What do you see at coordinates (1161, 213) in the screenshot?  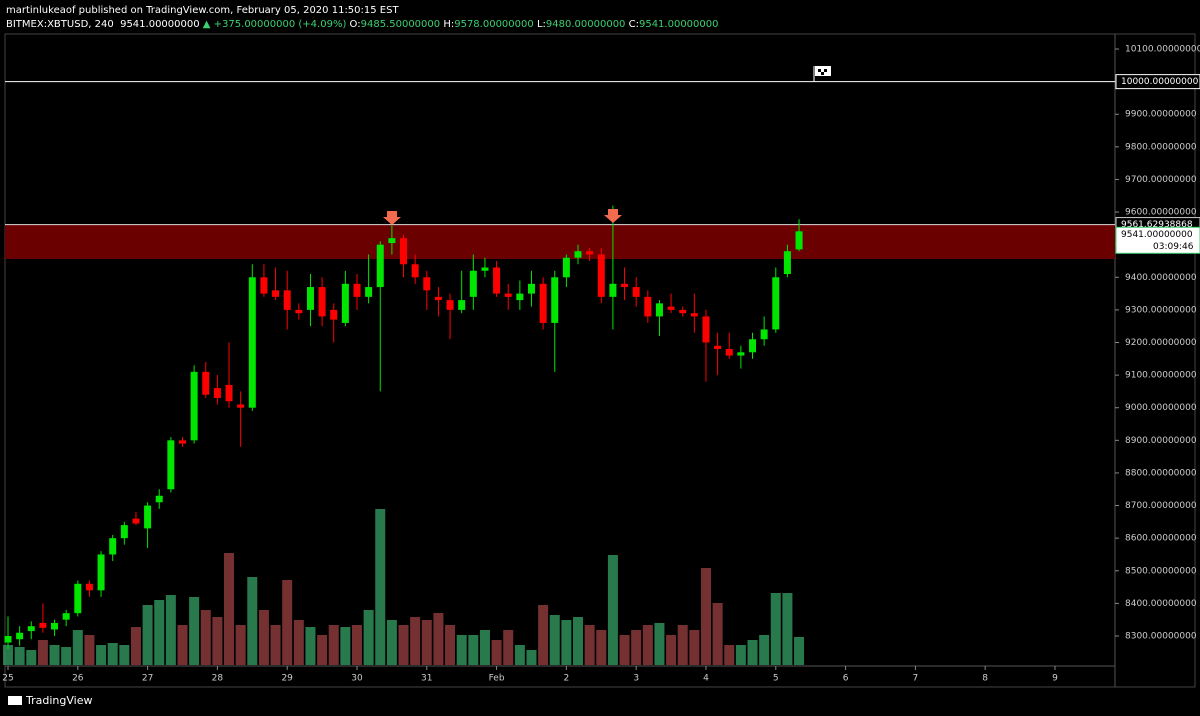 I see `y-tick-label: 9600.00000000` at bounding box center [1161, 213].